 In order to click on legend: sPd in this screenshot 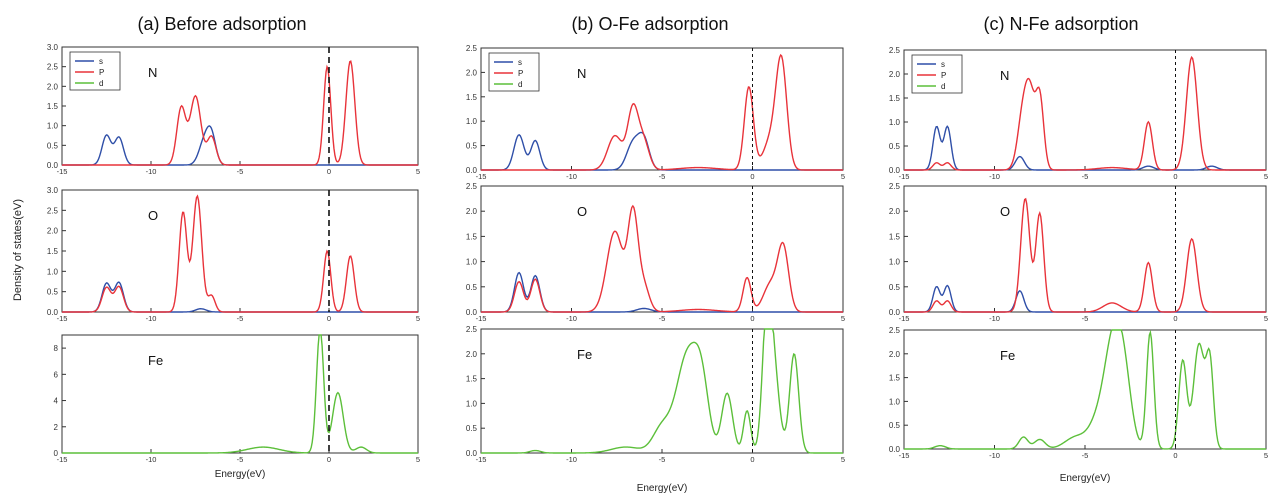, I will do `click(95, 71)`.